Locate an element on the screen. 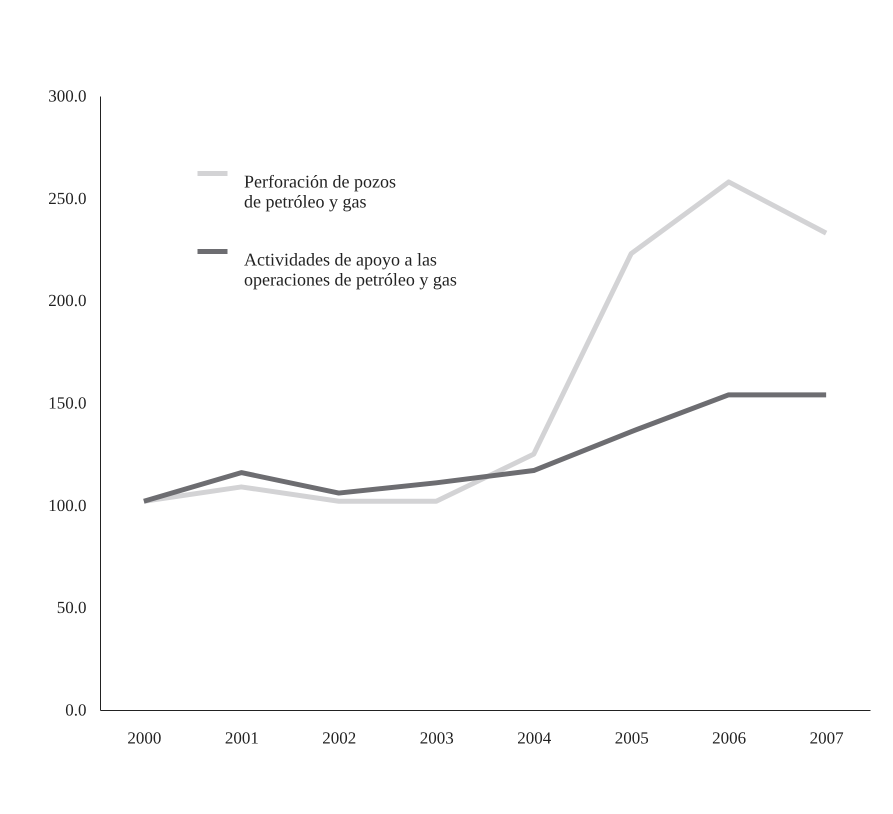  y-tick-label: 250.0 is located at coordinates (67, 198).